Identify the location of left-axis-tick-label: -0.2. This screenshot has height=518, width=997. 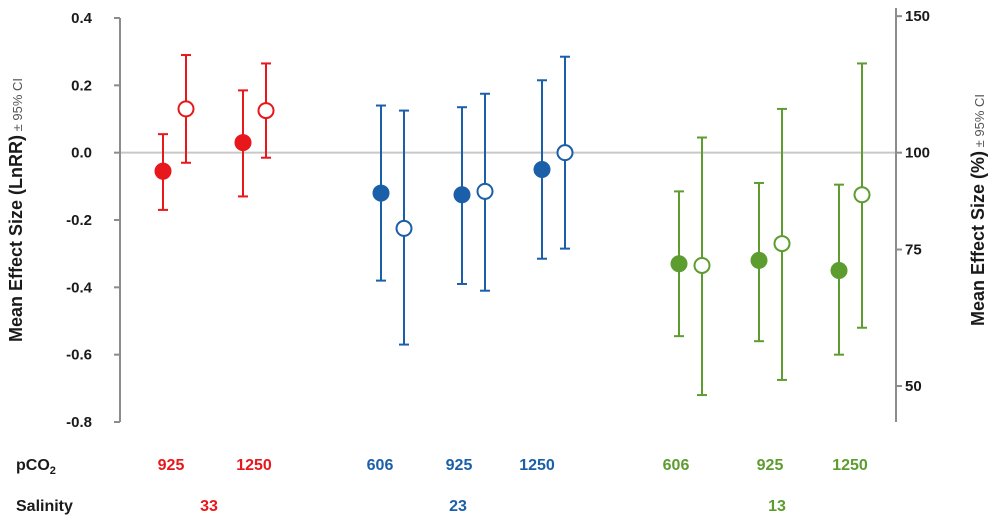
(79, 220).